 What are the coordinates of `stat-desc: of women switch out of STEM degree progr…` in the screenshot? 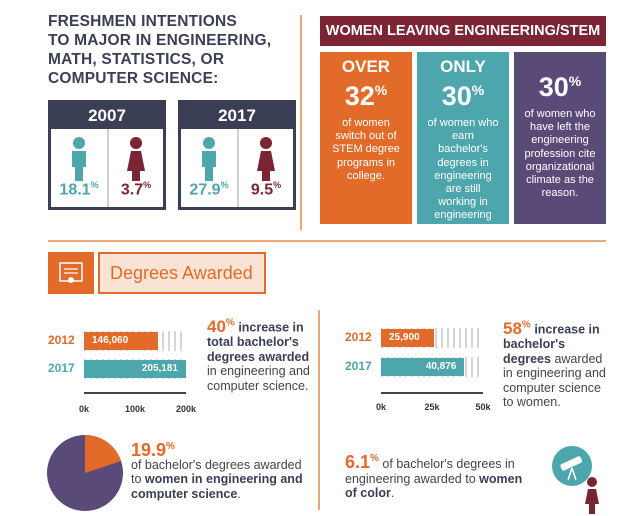 It's located at (366, 149).